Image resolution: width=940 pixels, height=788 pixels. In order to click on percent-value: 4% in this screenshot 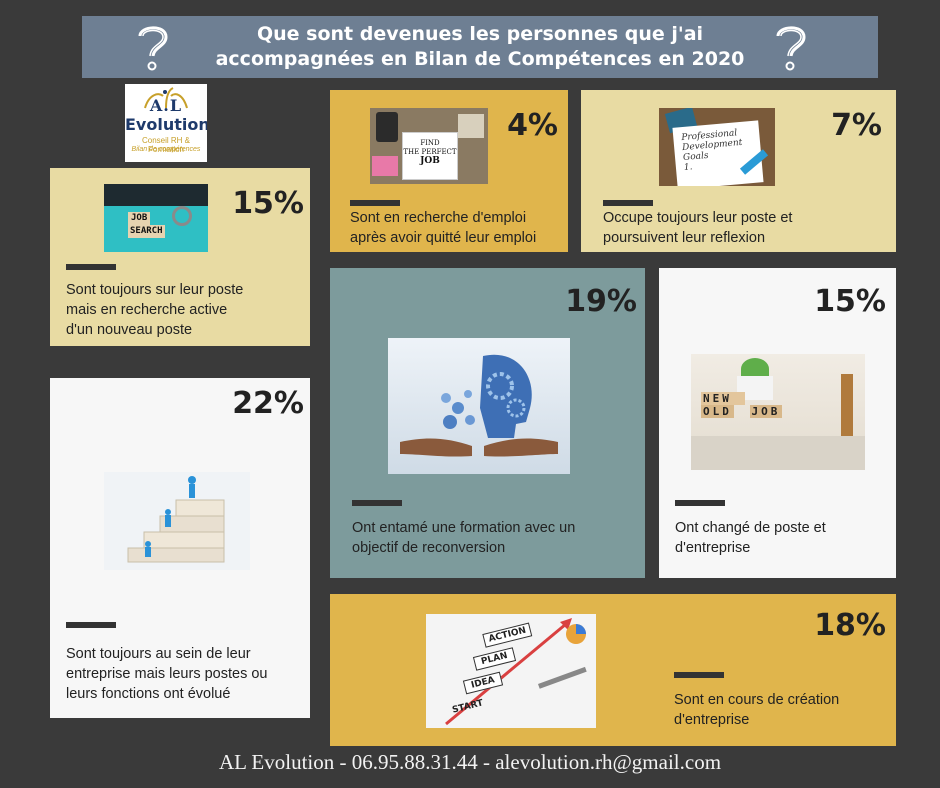, I will do `click(532, 125)`.